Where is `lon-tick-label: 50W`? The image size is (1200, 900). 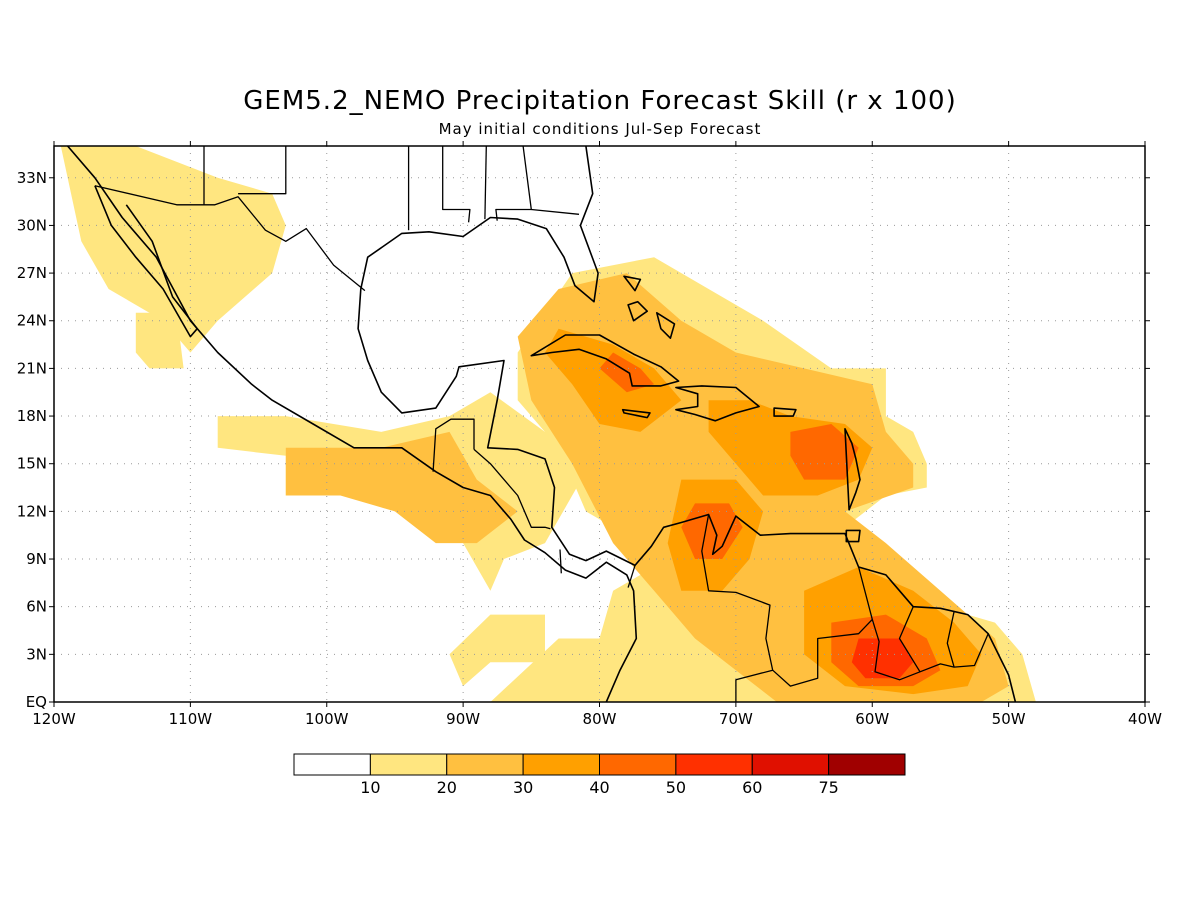
lon-tick-label: 50W is located at coordinates (1009, 719).